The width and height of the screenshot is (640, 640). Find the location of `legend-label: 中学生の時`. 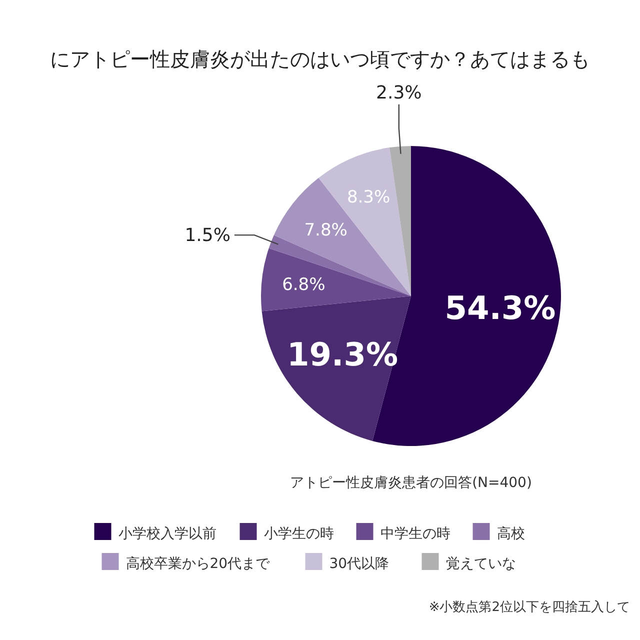

legend-label: 中学生の時 is located at coordinates (415, 534).